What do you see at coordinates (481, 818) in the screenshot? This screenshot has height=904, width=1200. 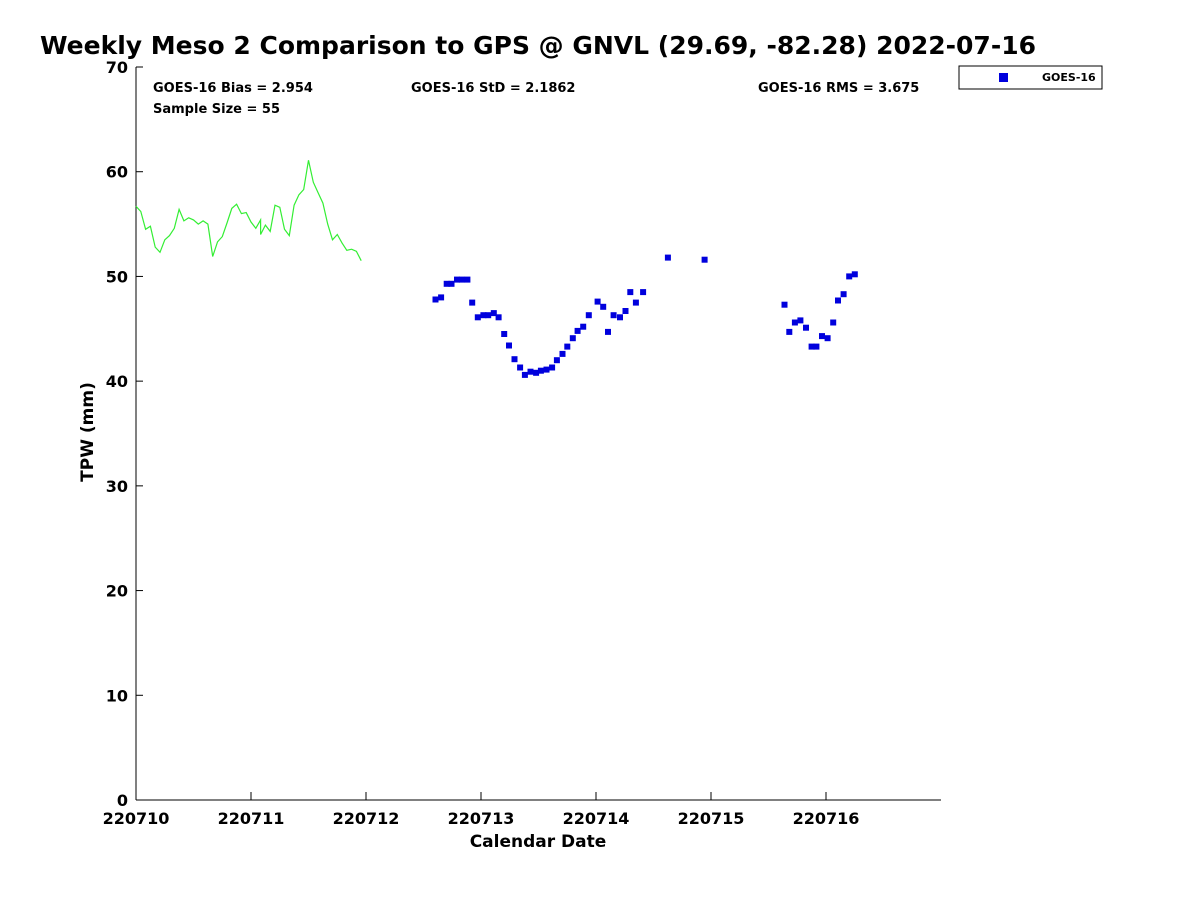 I see `x-tick-label: 220713` at bounding box center [481, 818].